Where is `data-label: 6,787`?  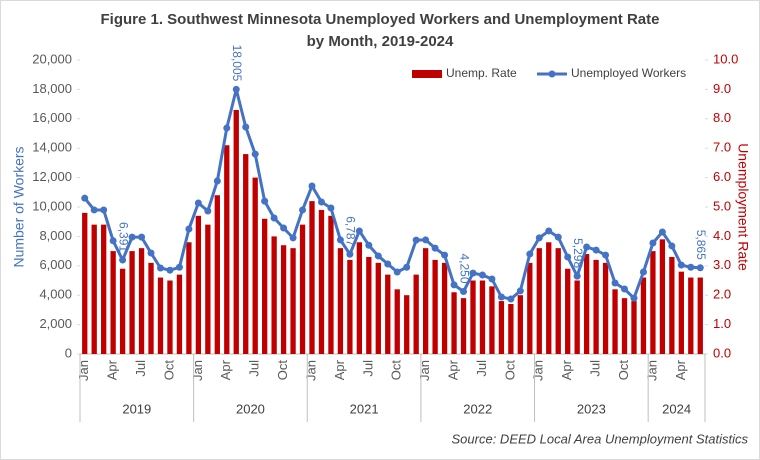 data-label: 6,787 is located at coordinates (351, 231).